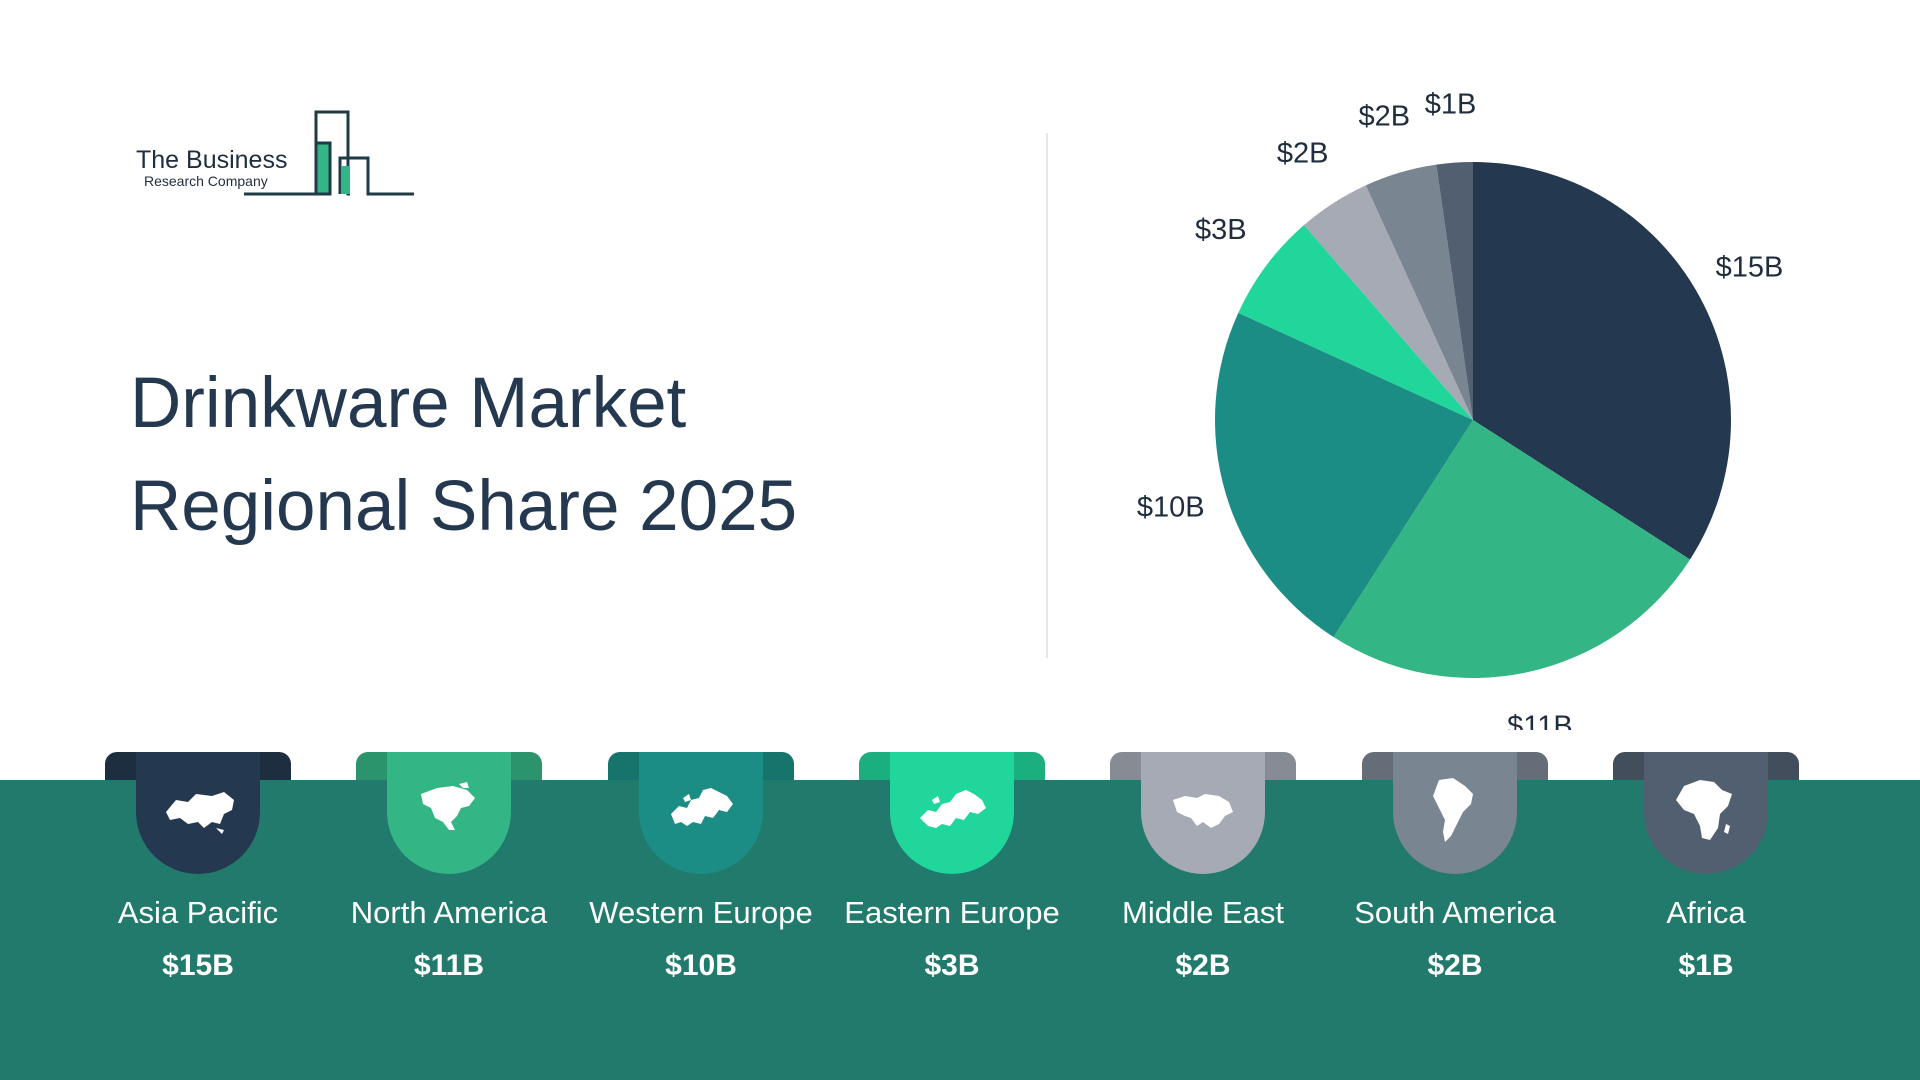  Describe the element at coordinates (1750, 268) in the screenshot. I see `pie-label-asia-pacific: $15B` at that location.